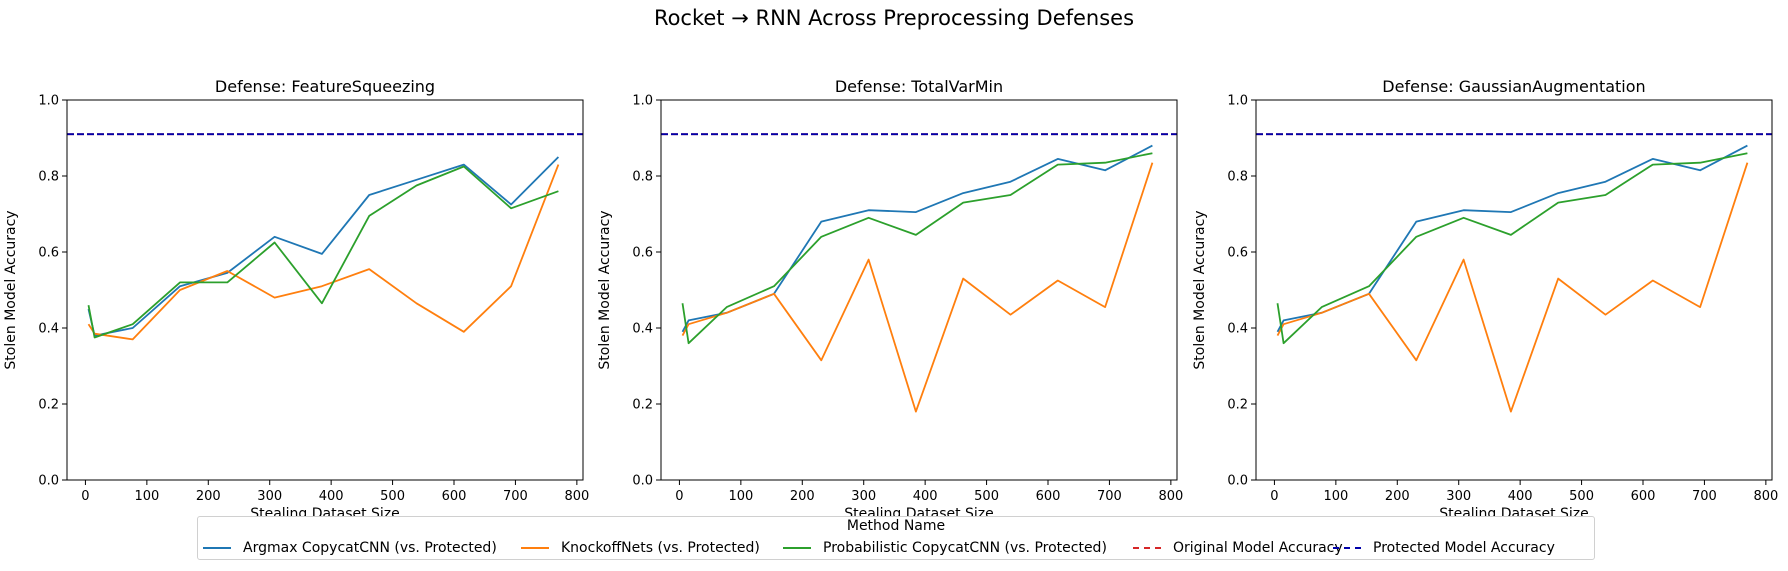 The height and width of the screenshot is (571, 1788). Describe the element at coordinates (919, 86) in the screenshot. I see `panel-title: Defense: TotalVarMin` at that location.